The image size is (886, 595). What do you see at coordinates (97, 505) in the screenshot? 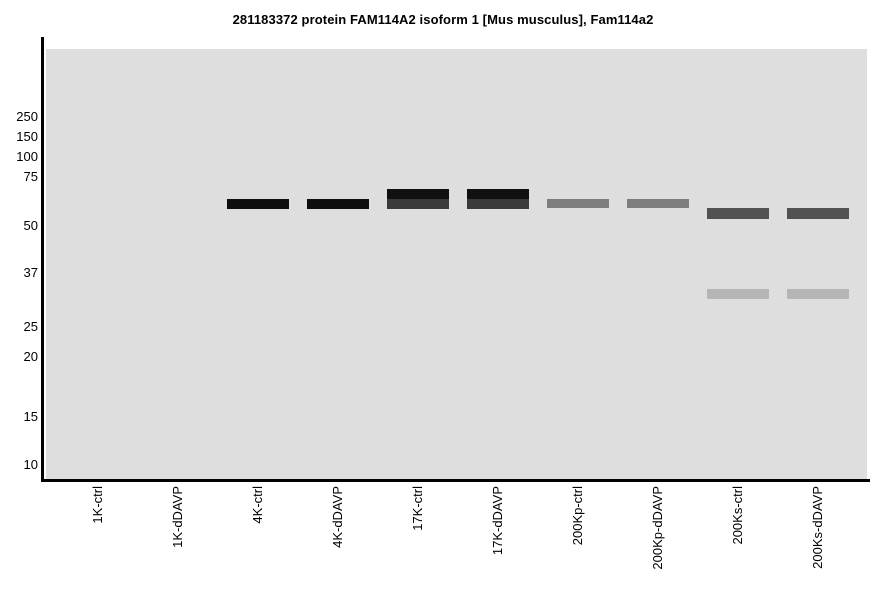
I see `x-tick-label: 1K-ctrl` at bounding box center [97, 505].